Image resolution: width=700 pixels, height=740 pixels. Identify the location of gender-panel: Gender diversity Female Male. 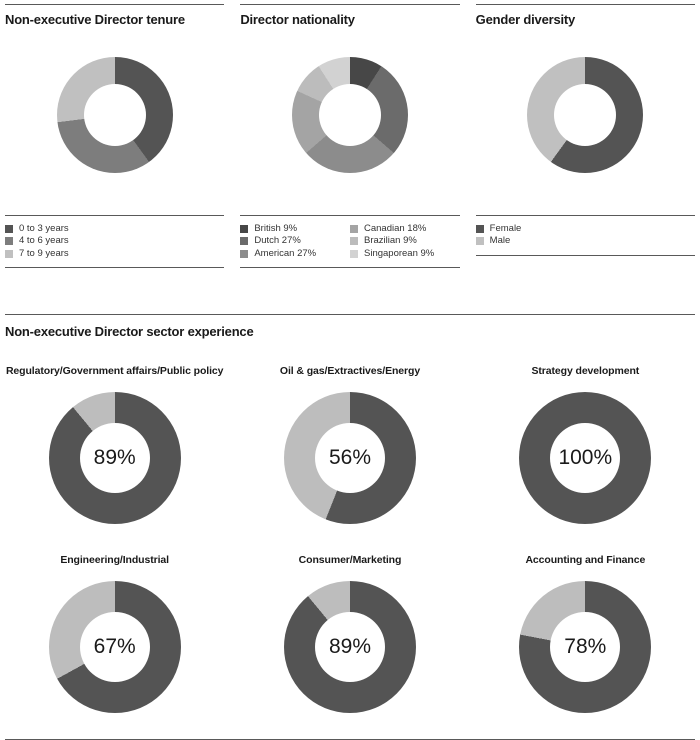
(585, 136).